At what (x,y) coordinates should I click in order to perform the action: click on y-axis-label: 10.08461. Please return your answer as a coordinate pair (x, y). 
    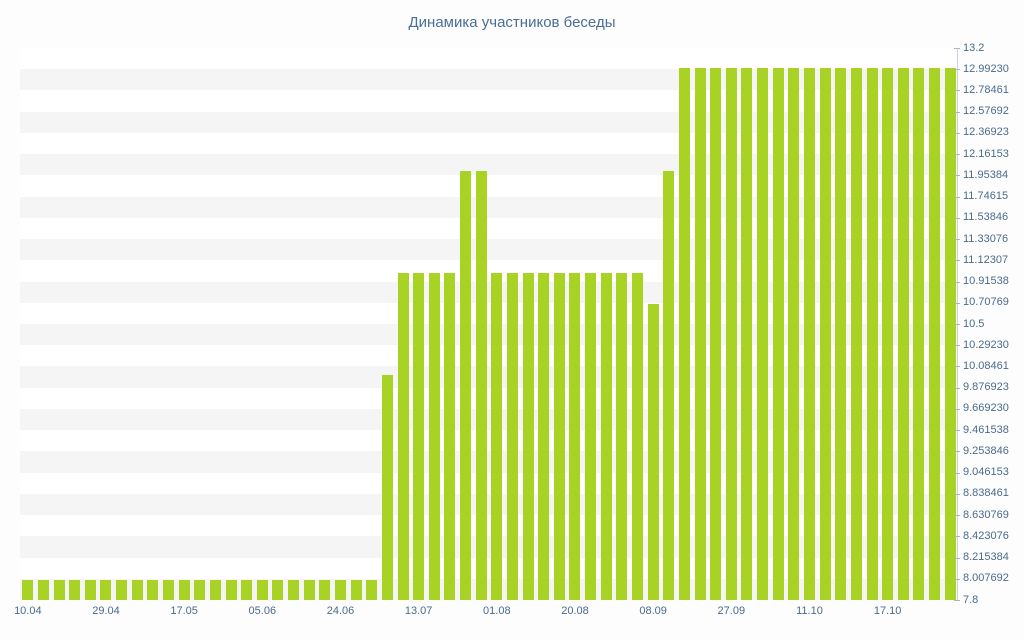
    Looking at the image, I should click on (986, 365).